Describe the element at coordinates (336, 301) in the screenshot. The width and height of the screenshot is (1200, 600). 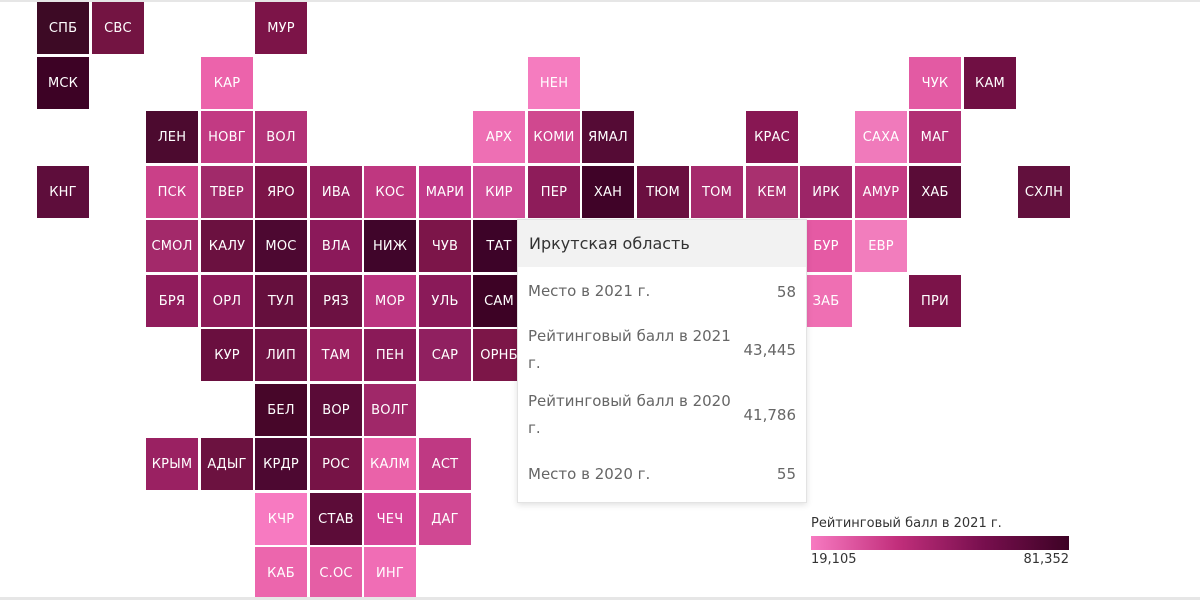
I see `region-tile-РЯЗ: РЯЗ` at that location.